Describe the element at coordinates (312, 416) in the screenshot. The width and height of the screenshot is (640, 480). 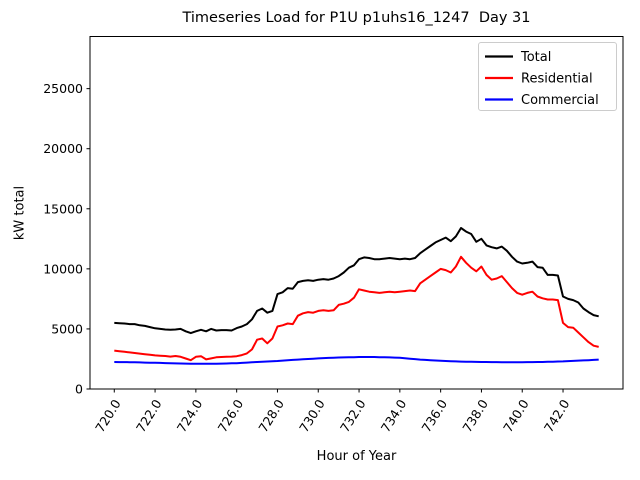
I see `x-tick-label: 730.0` at that location.